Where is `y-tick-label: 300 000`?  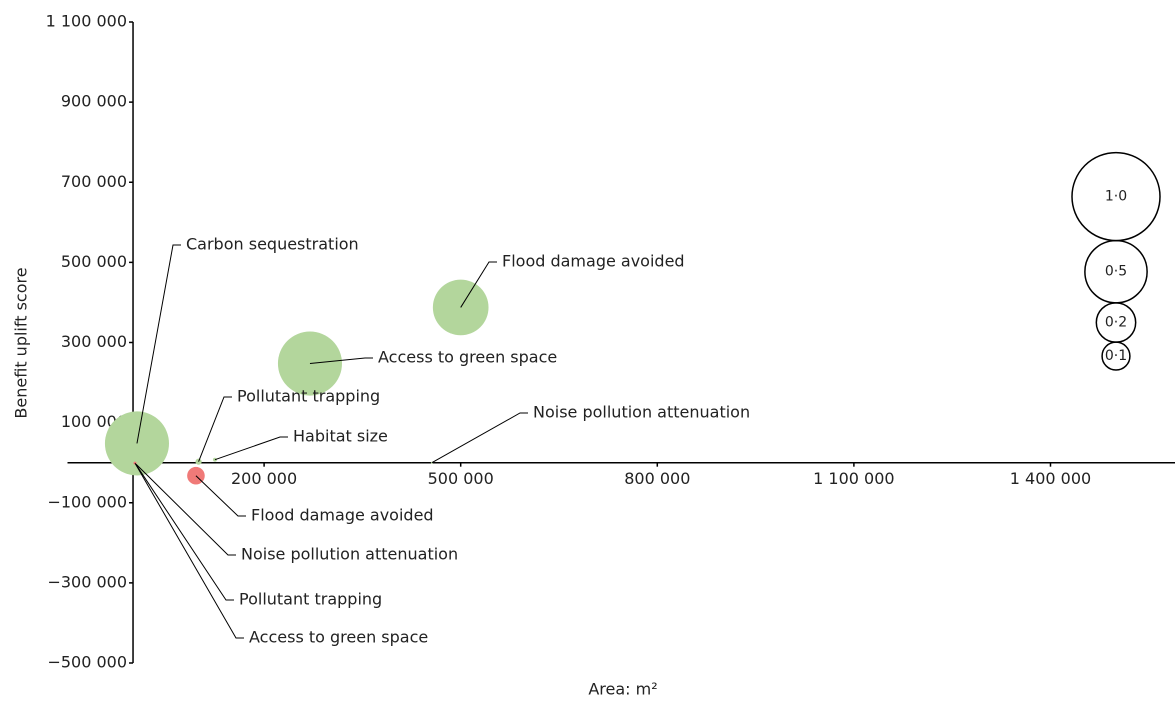 y-tick-label: 300 000 is located at coordinates (94, 341).